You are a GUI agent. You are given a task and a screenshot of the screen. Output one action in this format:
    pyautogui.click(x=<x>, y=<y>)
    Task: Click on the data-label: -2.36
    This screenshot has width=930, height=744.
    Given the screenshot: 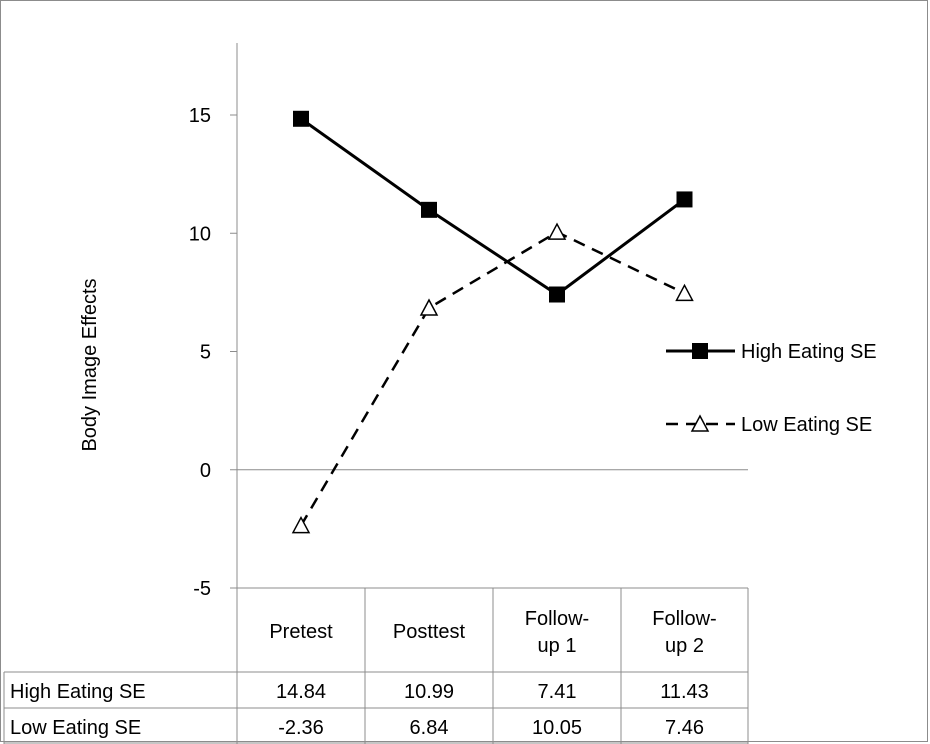 What is the action you would take?
    pyautogui.click(x=301, y=728)
    